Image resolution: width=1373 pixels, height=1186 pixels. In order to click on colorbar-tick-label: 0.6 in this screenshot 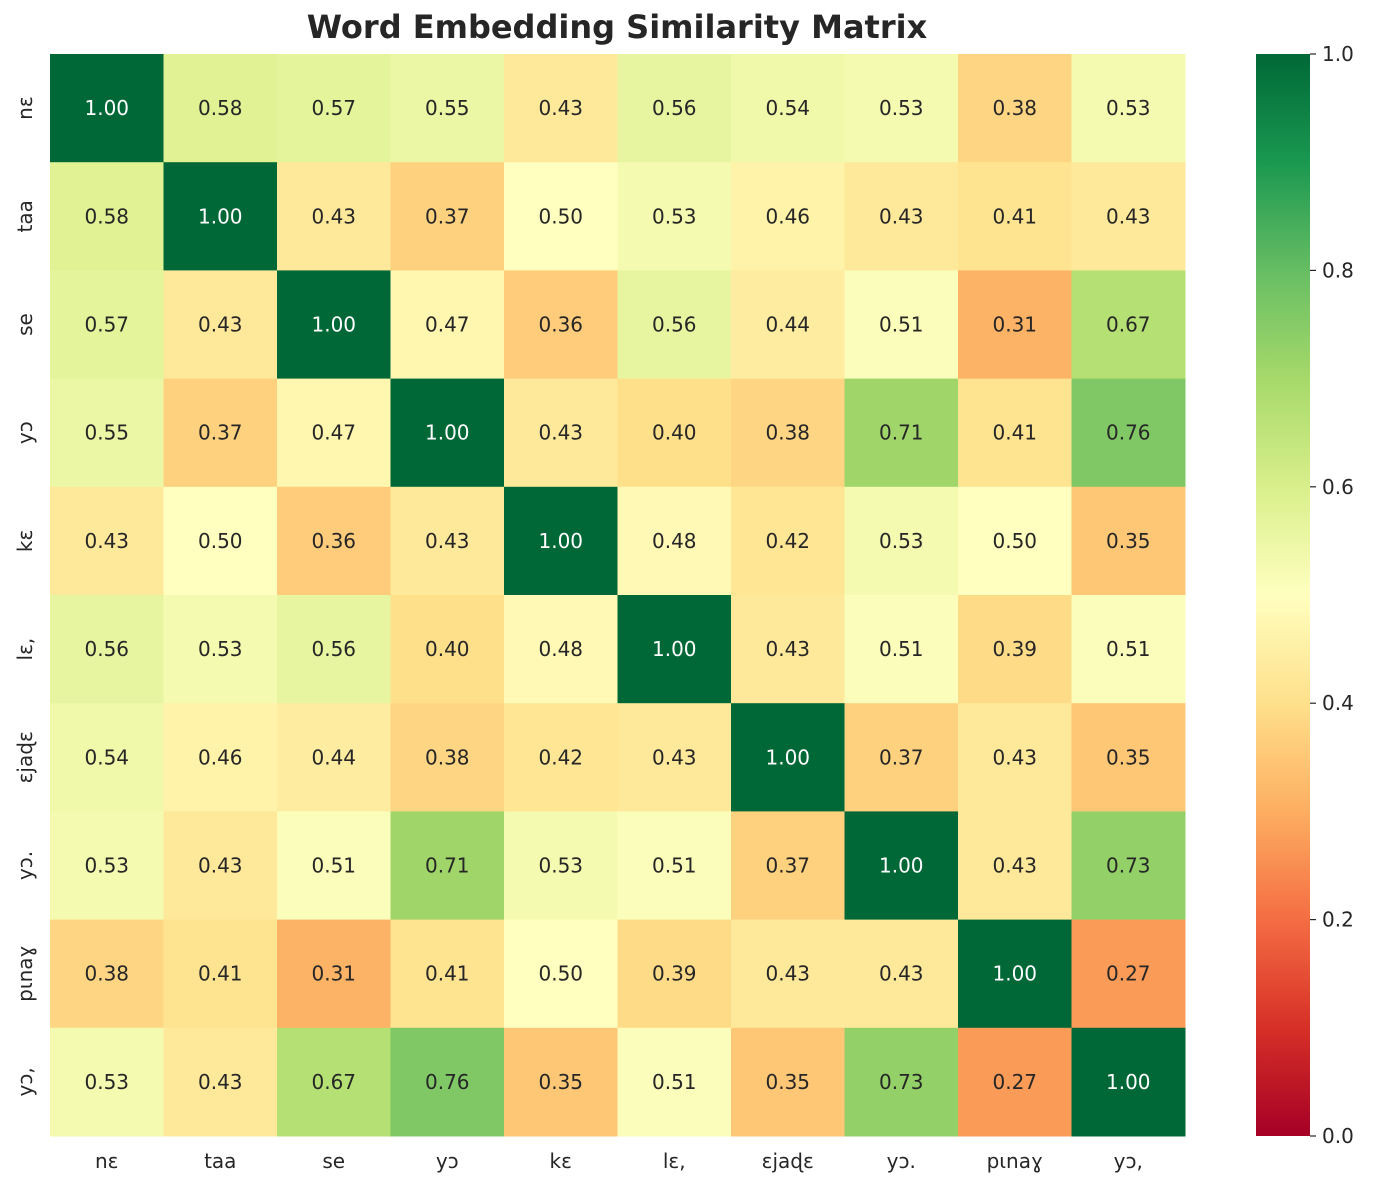, I will do `click(1338, 487)`.